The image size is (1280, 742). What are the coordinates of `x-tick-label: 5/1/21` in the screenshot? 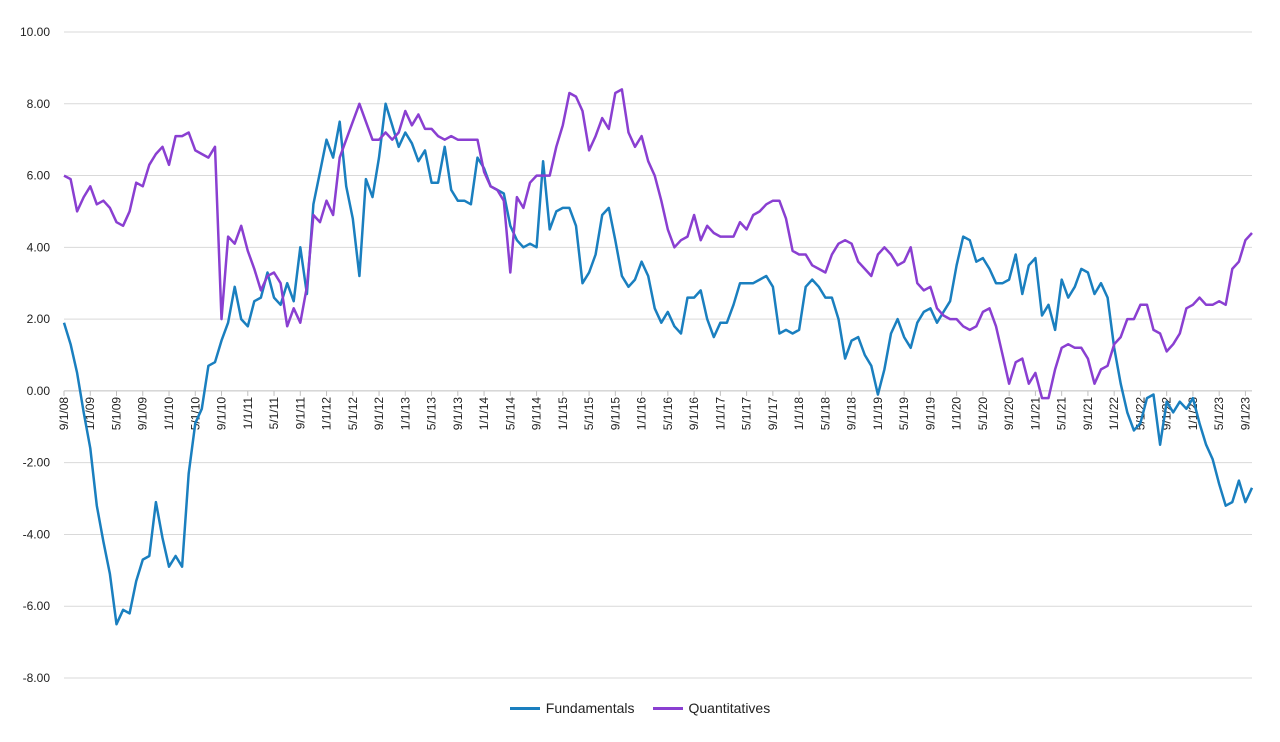 It's located at (1062, 414).